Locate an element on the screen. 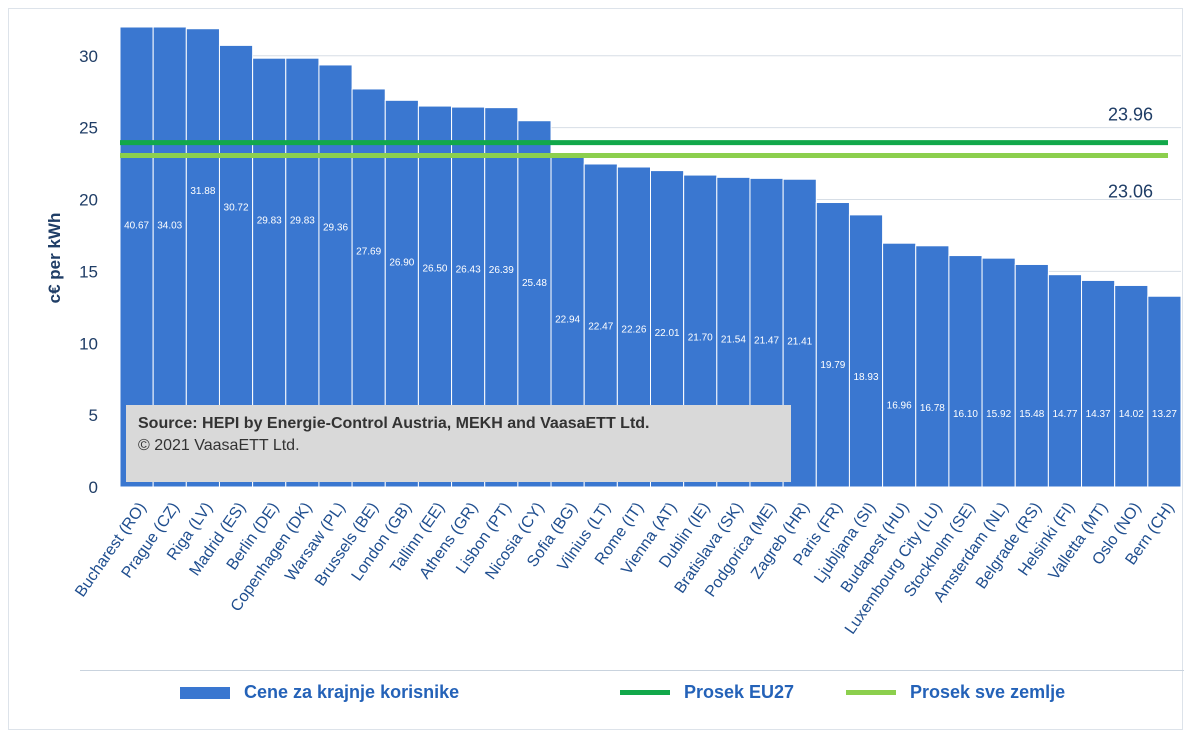  legend-swatch-all-line is located at coordinates (871, 692).